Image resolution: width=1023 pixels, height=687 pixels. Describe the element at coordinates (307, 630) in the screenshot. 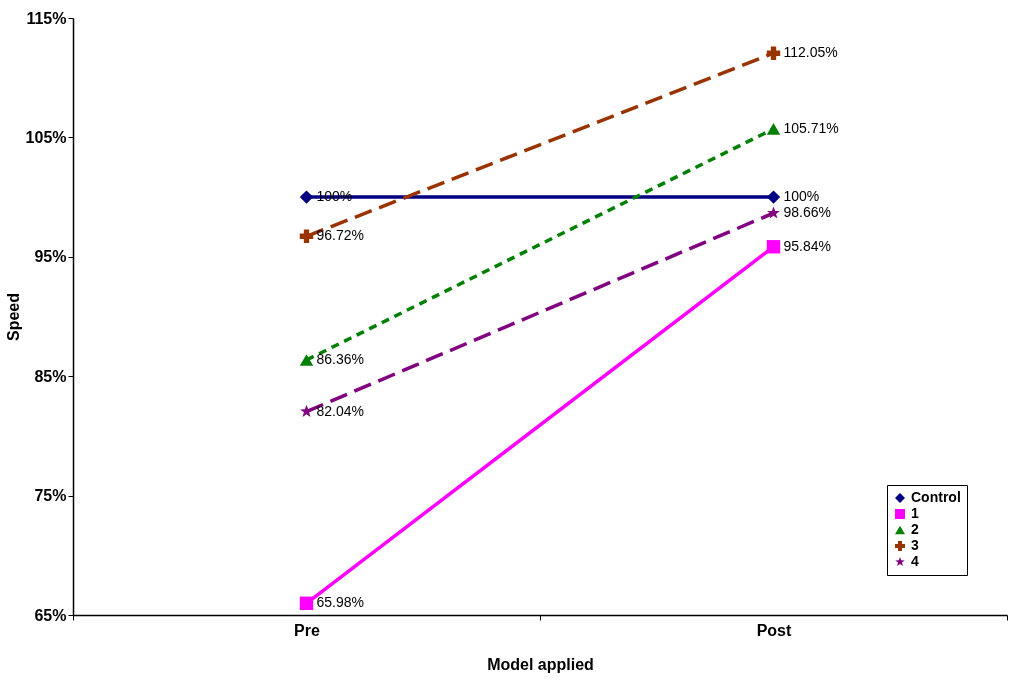

I see `x-tick-label: Pre` at that location.